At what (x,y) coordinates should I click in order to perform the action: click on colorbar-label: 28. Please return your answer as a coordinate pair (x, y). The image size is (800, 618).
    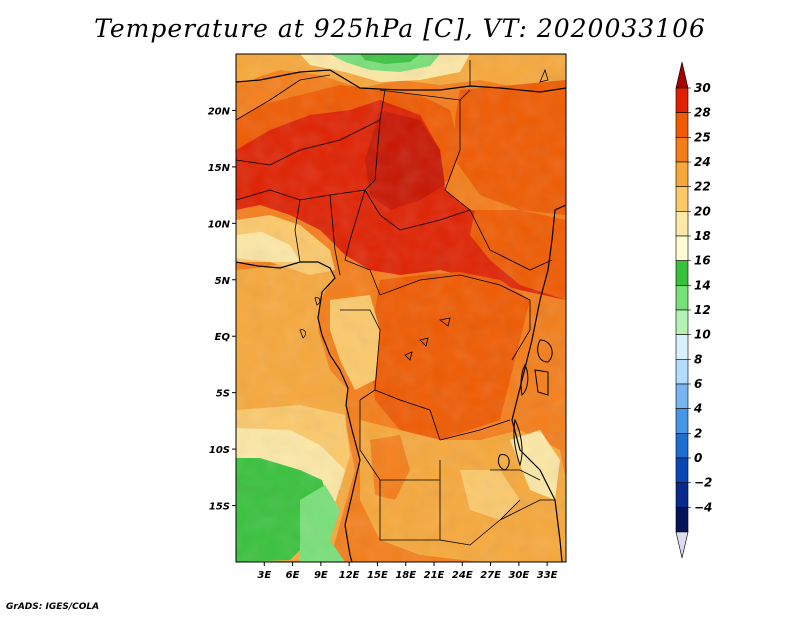
    Looking at the image, I should click on (702, 113).